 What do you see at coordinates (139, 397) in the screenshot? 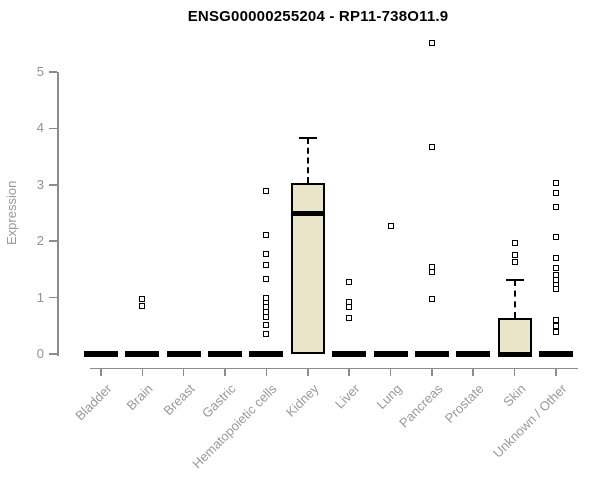
I see `x-tick-label-brain: Brain` at bounding box center [139, 397].